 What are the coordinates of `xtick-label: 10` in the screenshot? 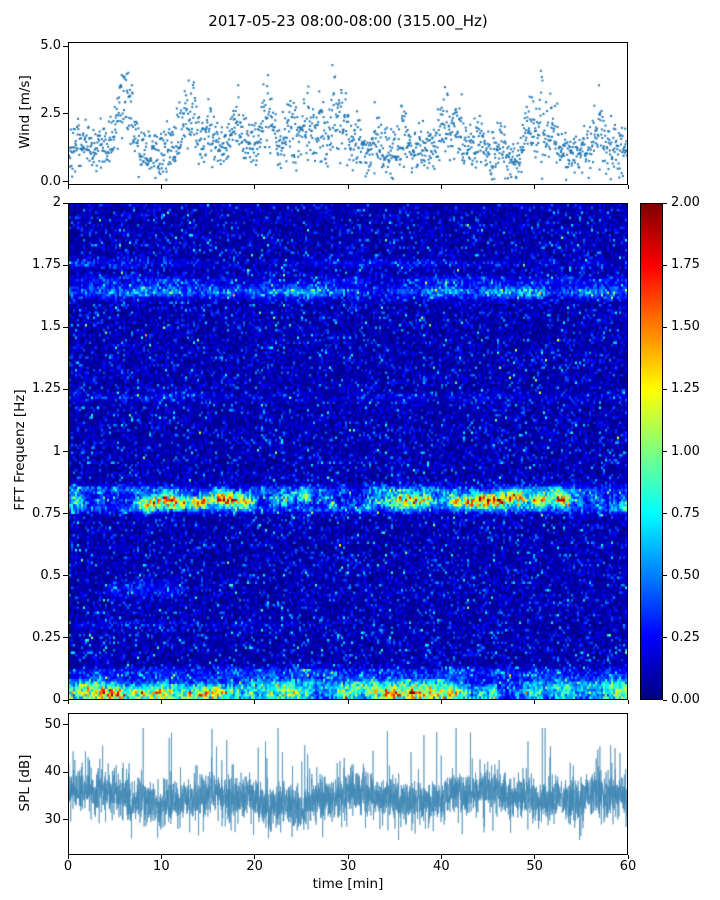 It's located at (161, 866).